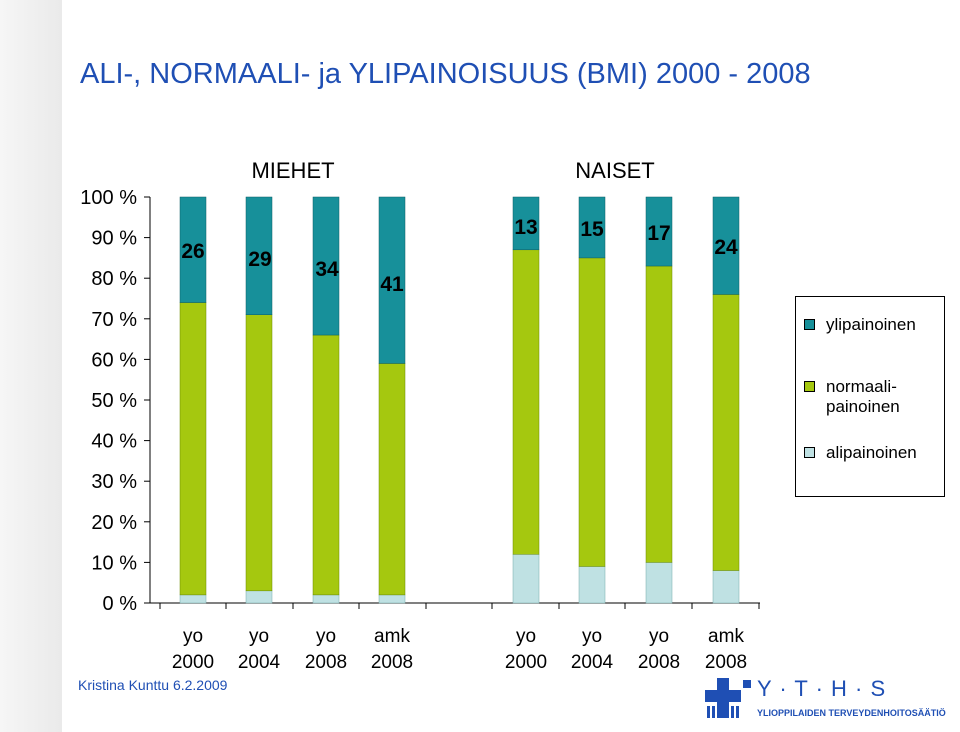 The image size is (960, 732). I want to click on data-label: 24, so click(726, 247).